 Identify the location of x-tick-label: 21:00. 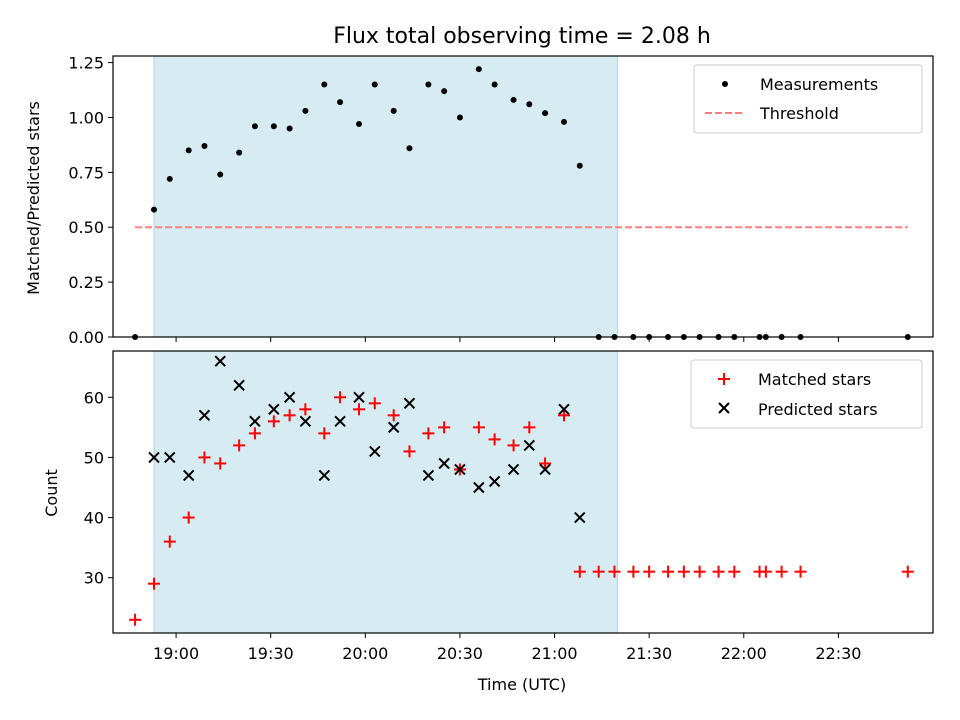
(554, 653).